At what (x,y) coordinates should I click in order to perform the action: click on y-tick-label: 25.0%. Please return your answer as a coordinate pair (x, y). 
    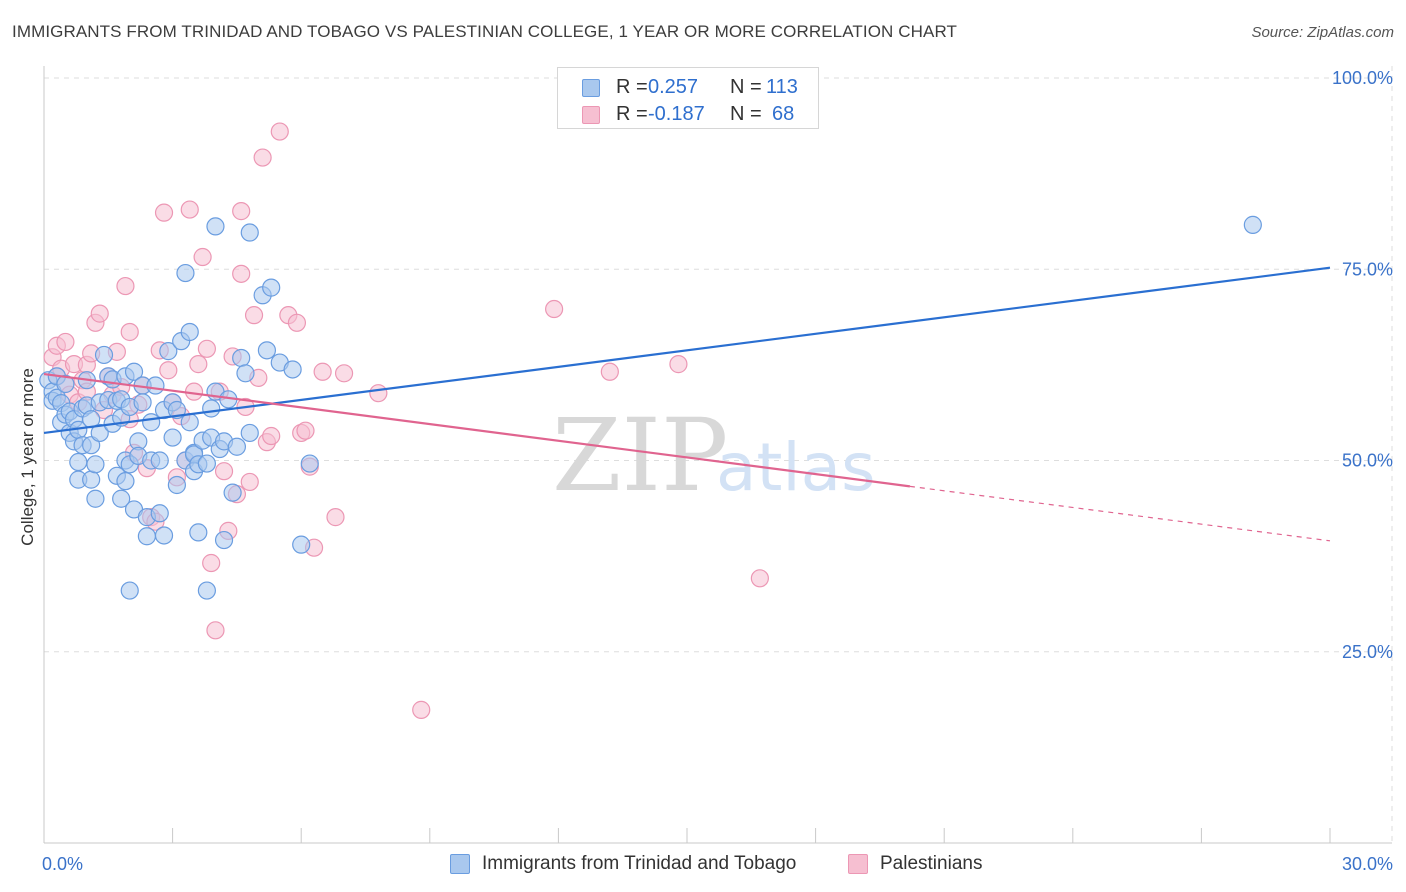
    Looking at the image, I should click on (1367, 652).